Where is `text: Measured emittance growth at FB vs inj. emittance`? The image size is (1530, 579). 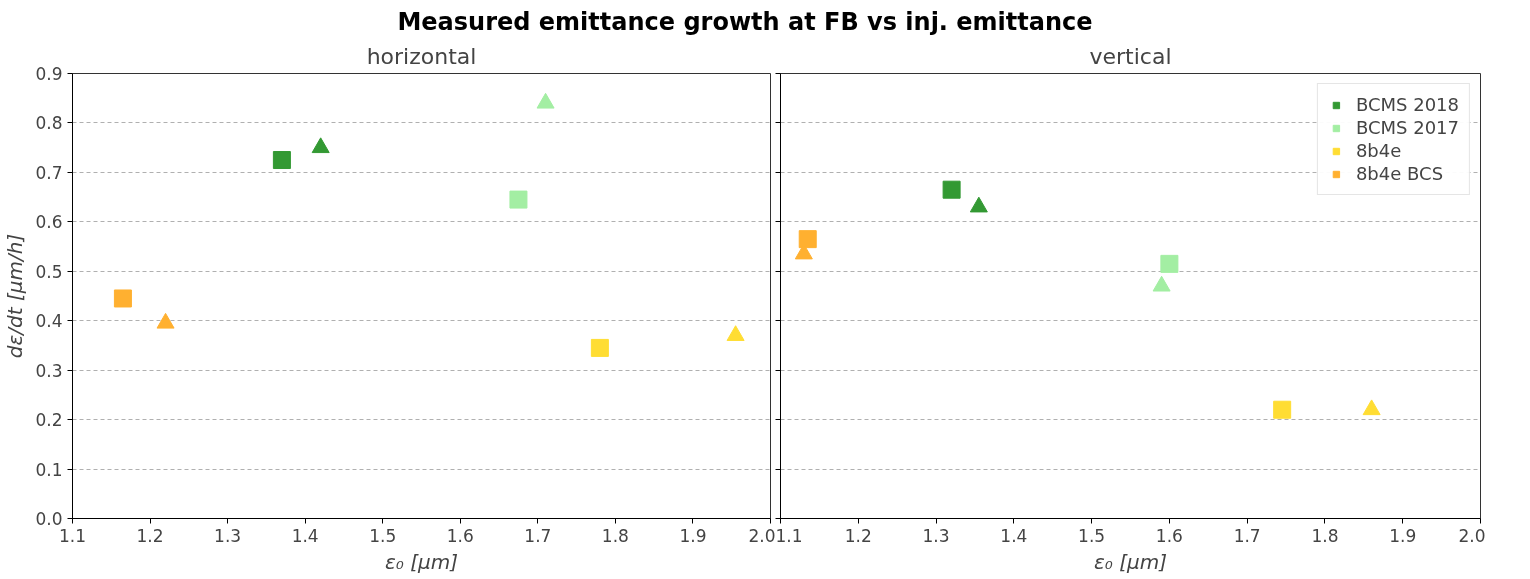 text: Measured emittance growth at FB vs inj. emittance is located at coordinates (745, 22).